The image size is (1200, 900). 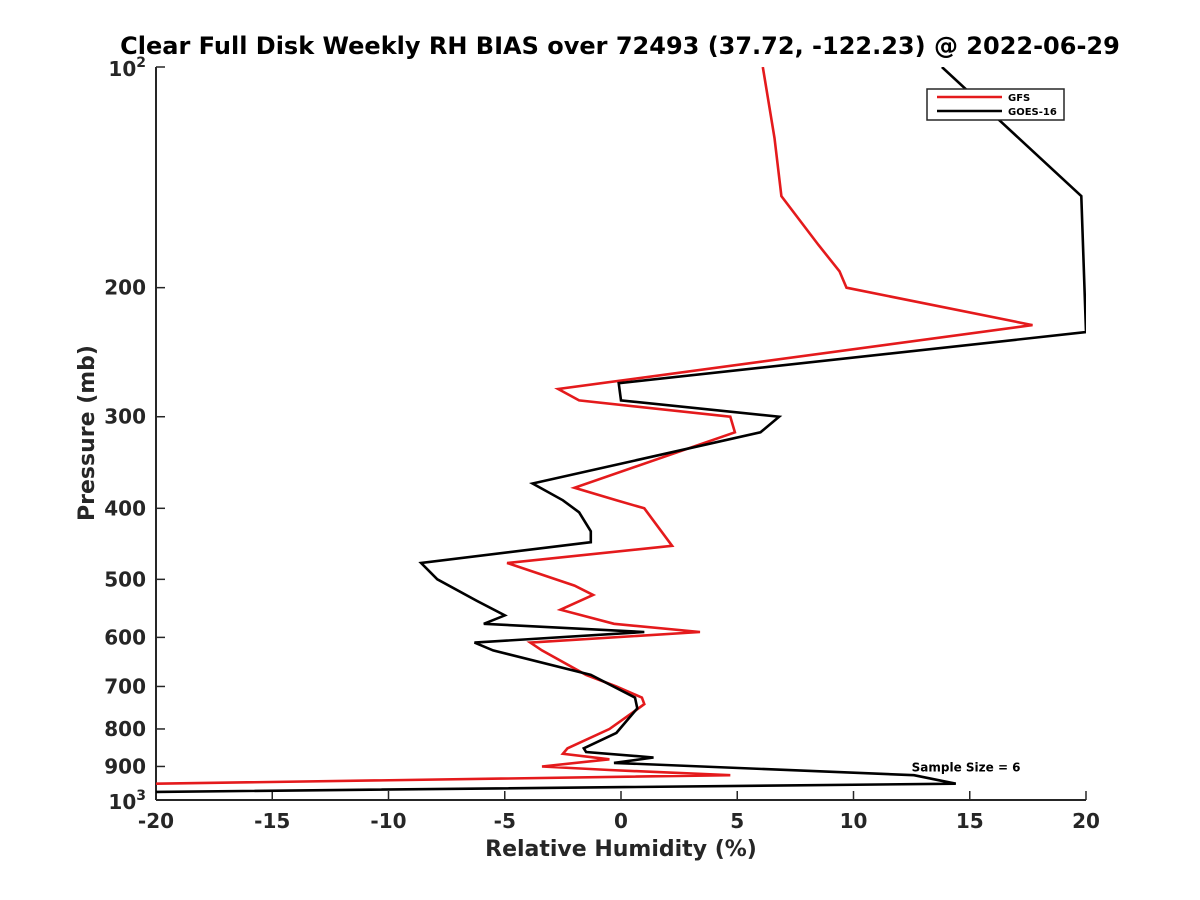 What do you see at coordinates (125, 288) in the screenshot?
I see `y-tick-label: 200` at bounding box center [125, 288].